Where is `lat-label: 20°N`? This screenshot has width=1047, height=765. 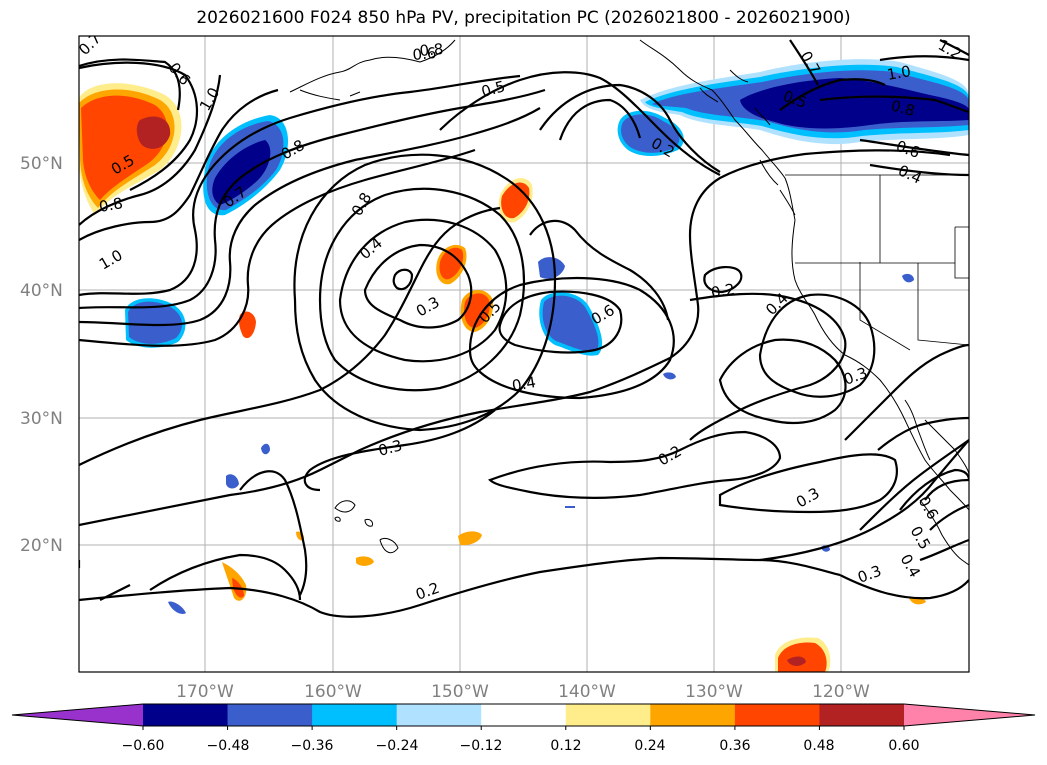
lat-label: 20°N is located at coordinates (41, 546).